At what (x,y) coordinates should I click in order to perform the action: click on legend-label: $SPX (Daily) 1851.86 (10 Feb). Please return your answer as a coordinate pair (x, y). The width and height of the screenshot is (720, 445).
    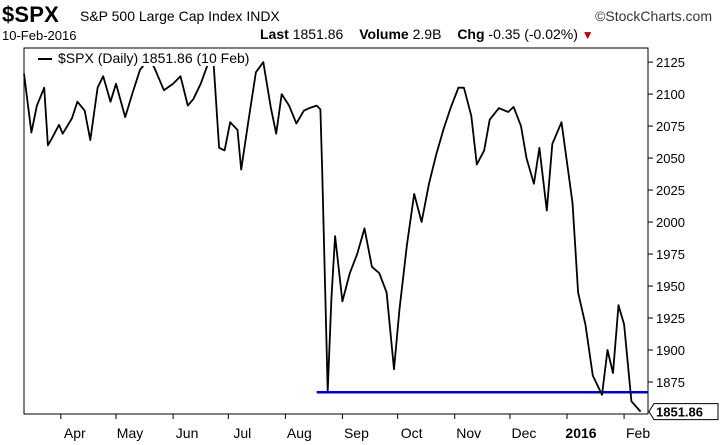
    Looking at the image, I should click on (154, 58).